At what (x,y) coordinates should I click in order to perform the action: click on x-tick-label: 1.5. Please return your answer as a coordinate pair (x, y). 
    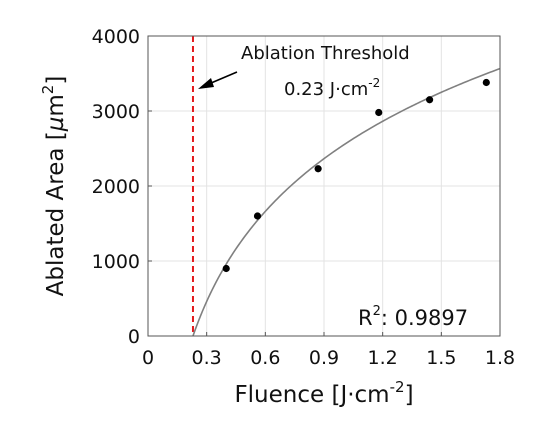
    Looking at the image, I should click on (441, 358).